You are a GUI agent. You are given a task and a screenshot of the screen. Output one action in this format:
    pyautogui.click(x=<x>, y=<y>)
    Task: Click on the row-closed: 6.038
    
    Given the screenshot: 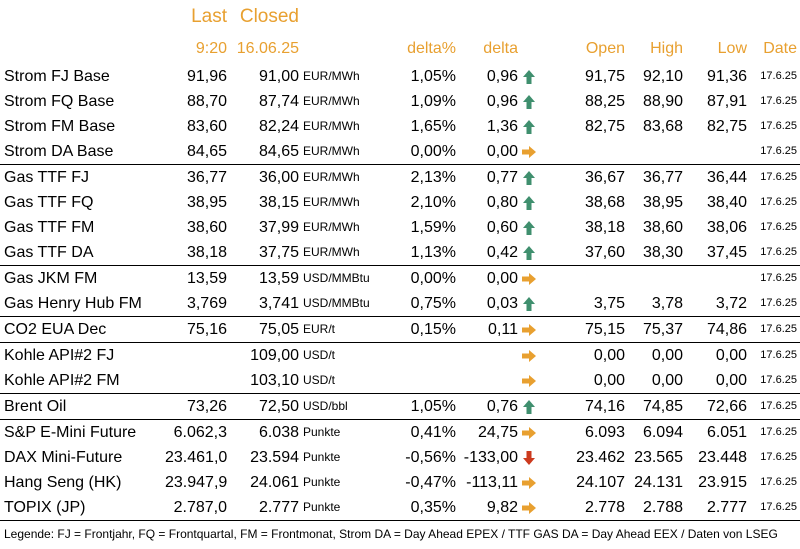 What is the action you would take?
    pyautogui.click(x=263, y=432)
    